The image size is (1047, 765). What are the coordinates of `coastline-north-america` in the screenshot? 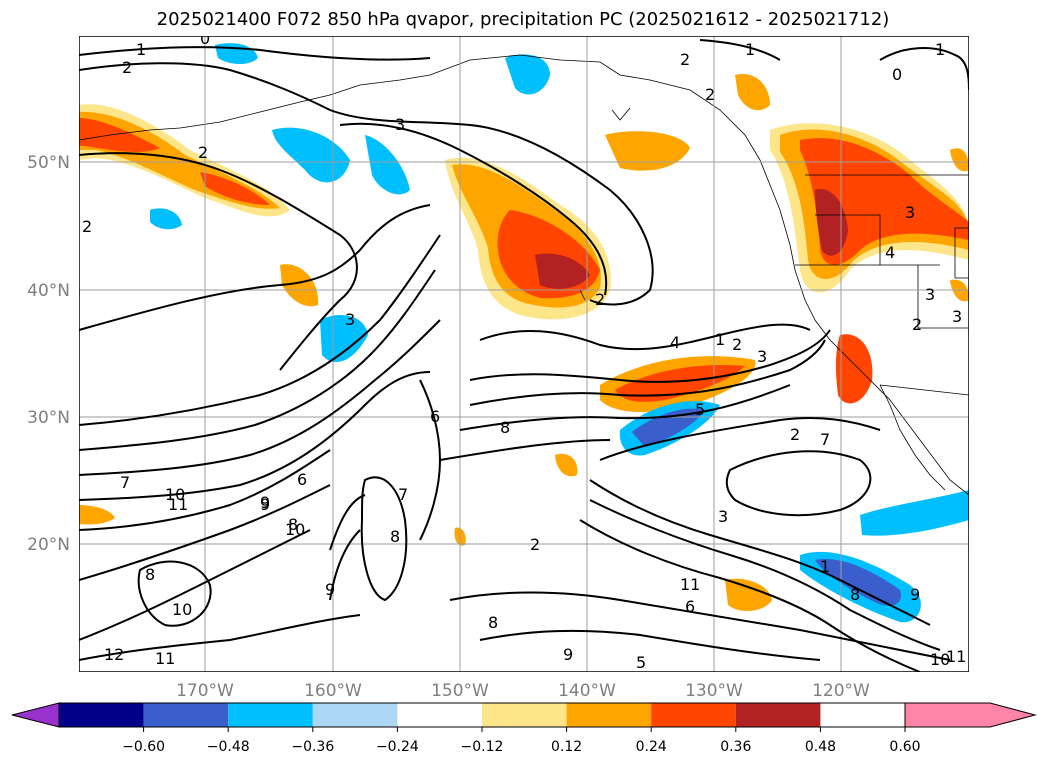 It's located at (864, 327).